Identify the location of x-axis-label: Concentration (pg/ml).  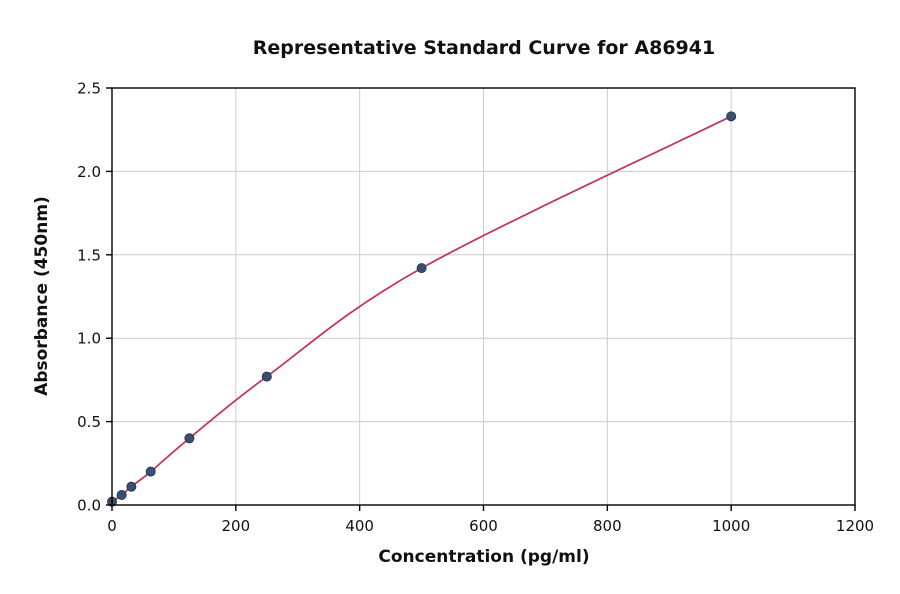
(483, 557).